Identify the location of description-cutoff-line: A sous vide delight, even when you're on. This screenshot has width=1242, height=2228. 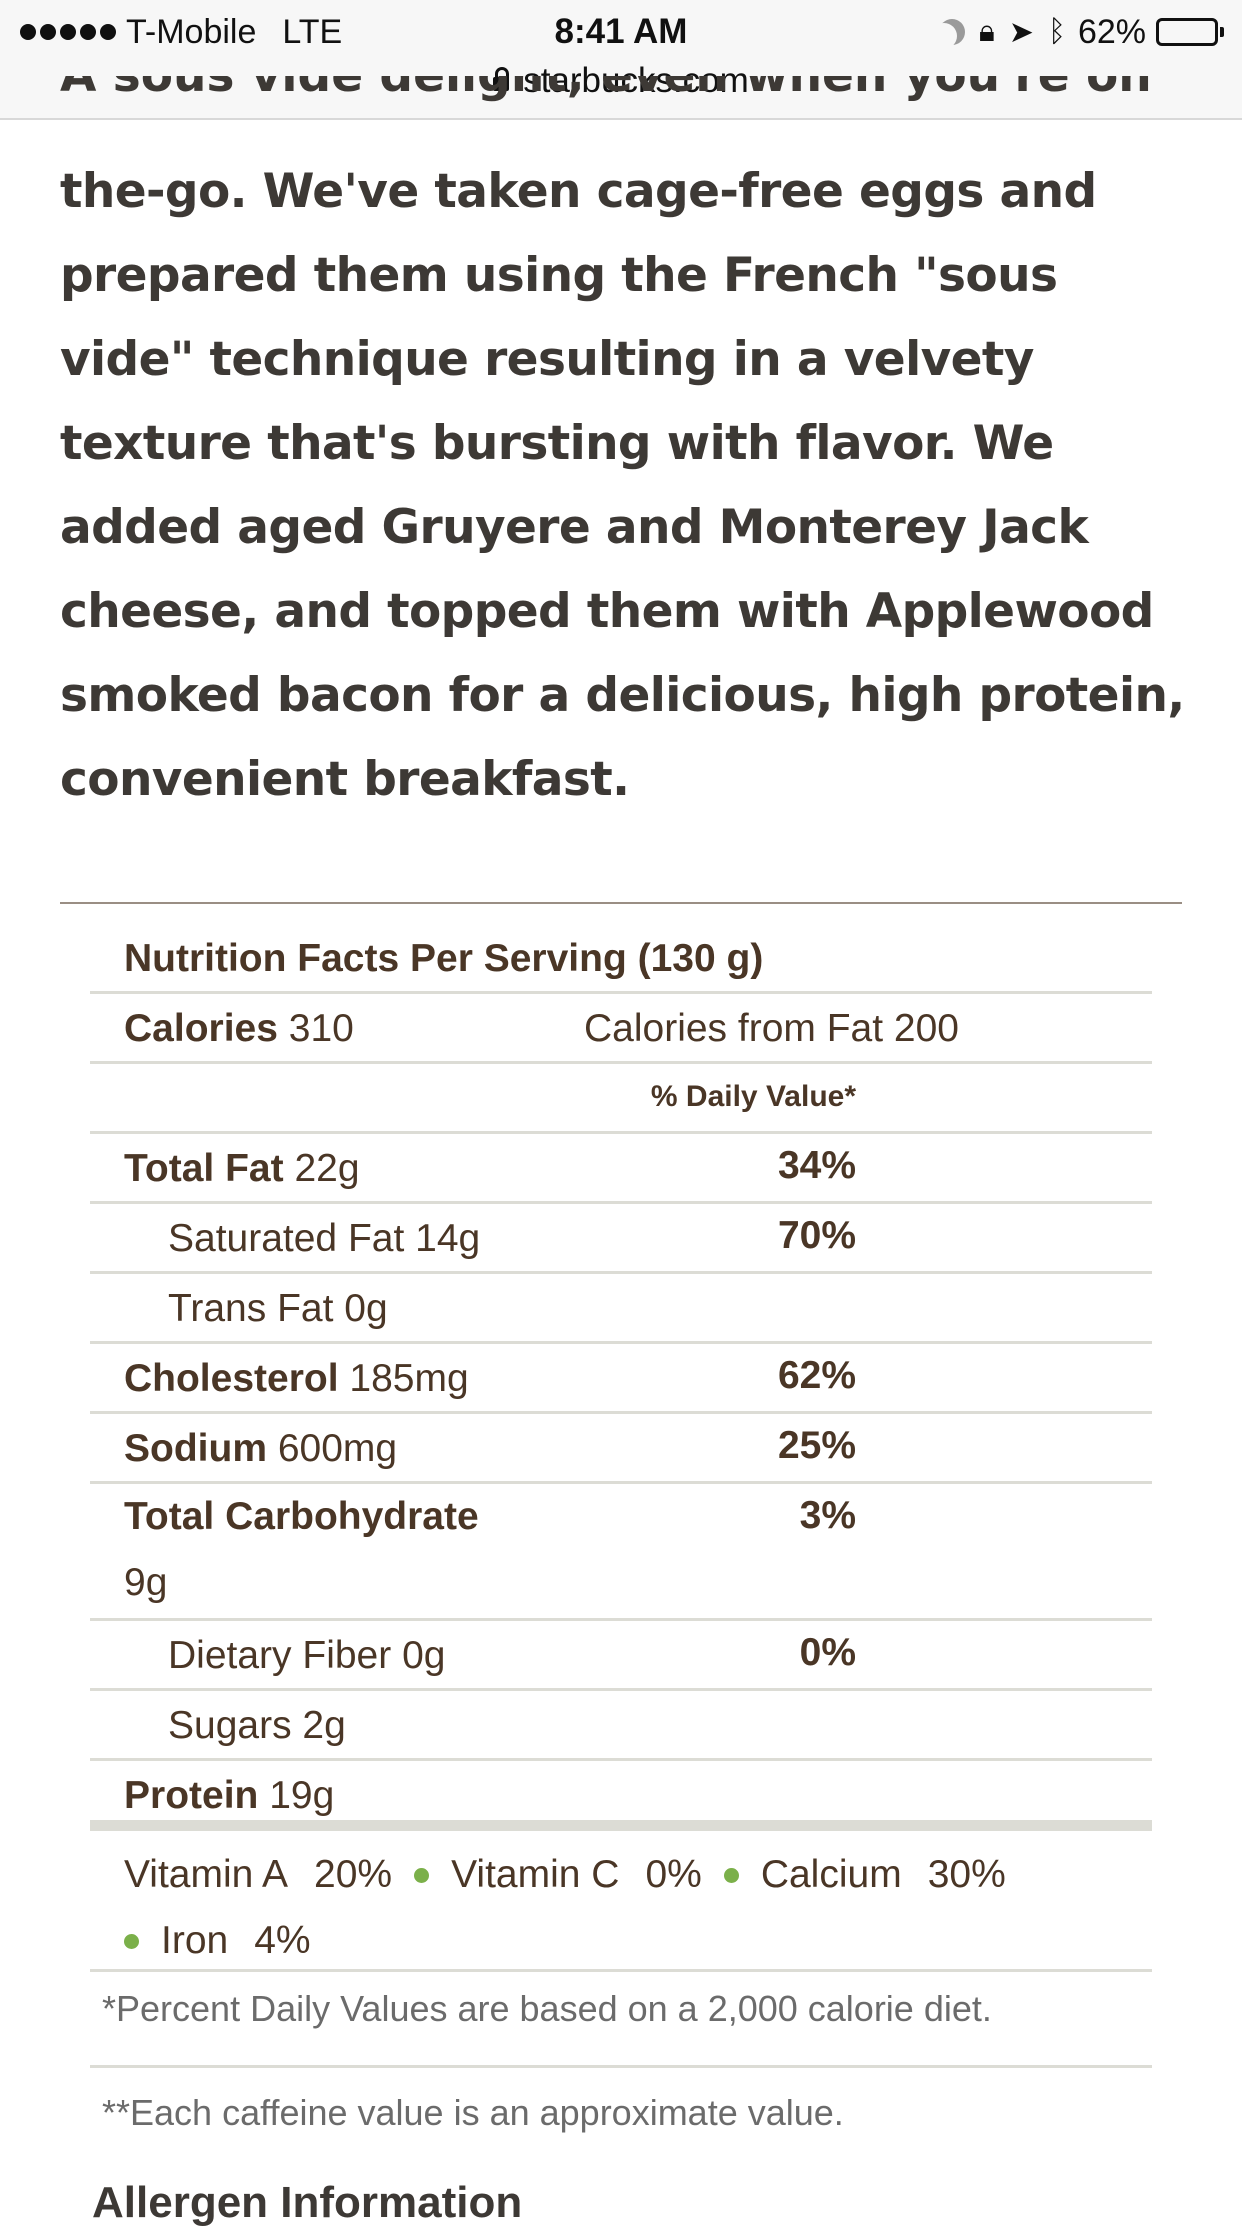
(630, 98).